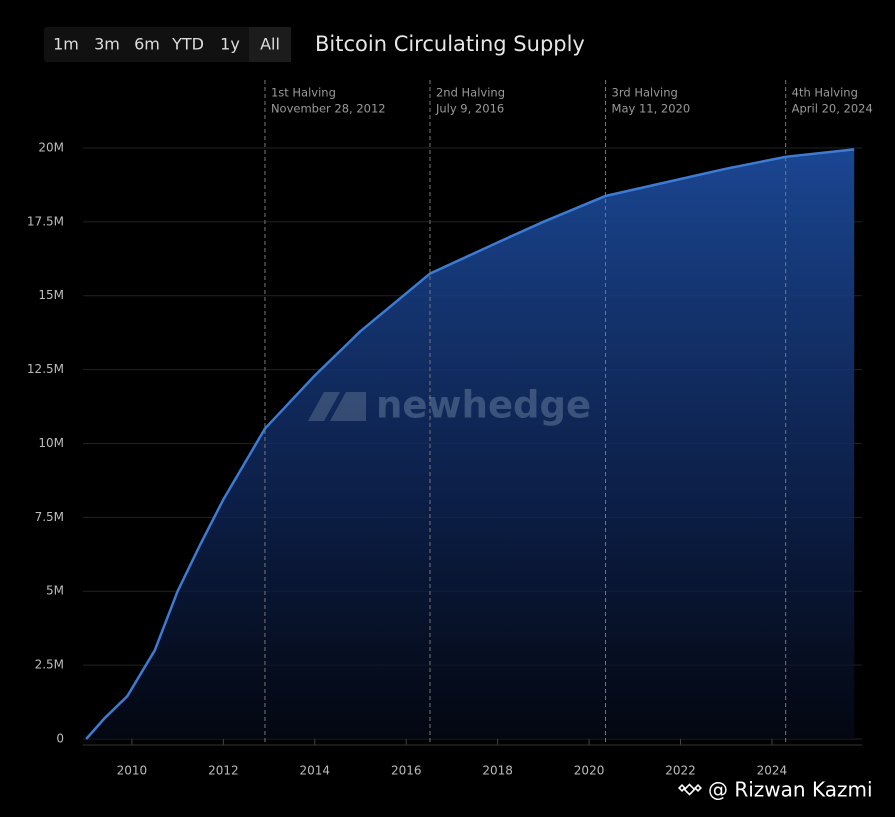  I want to click on x-tick-label: 2014, so click(315, 771).